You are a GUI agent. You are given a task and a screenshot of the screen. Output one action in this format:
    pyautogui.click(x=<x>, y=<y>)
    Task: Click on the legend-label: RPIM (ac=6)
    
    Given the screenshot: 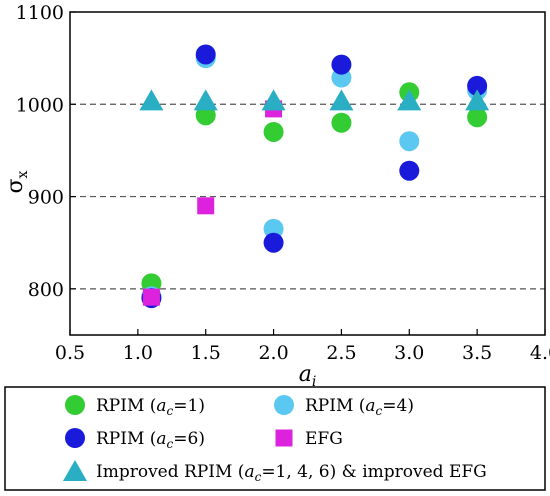 What is the action you would take?
    pyautogui.click(x=150, y=440)
    